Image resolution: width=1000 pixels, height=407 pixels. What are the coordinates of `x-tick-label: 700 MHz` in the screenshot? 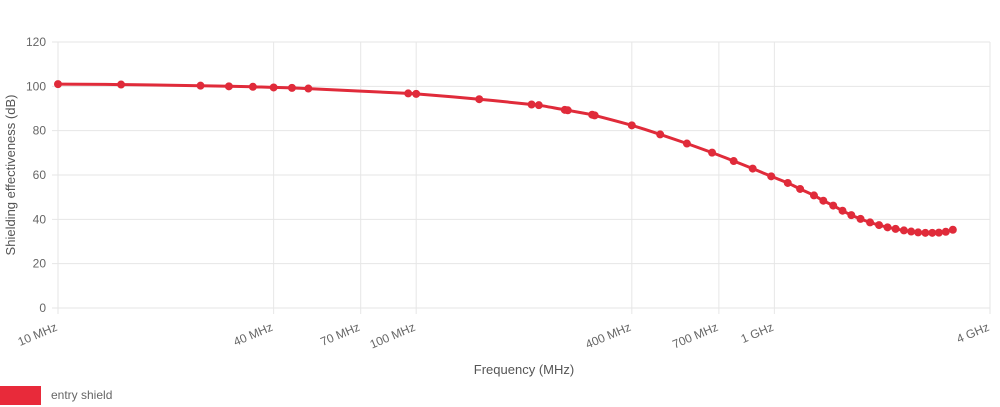 It's located at (695, 336).